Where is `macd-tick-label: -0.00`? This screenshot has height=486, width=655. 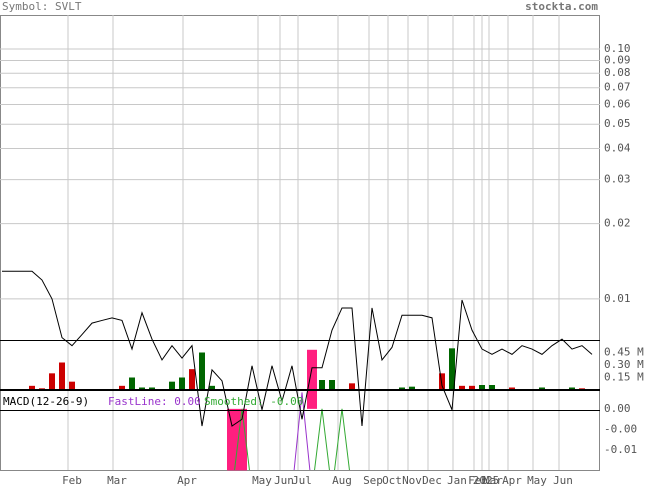 macd-tick-label: -0.00 is located at coordinates (620, 428).